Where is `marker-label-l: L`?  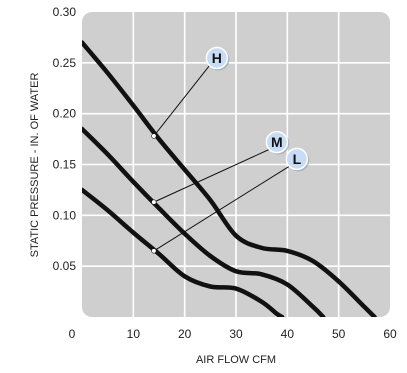
marker-label-l: L is located at coordinates (297, 159).